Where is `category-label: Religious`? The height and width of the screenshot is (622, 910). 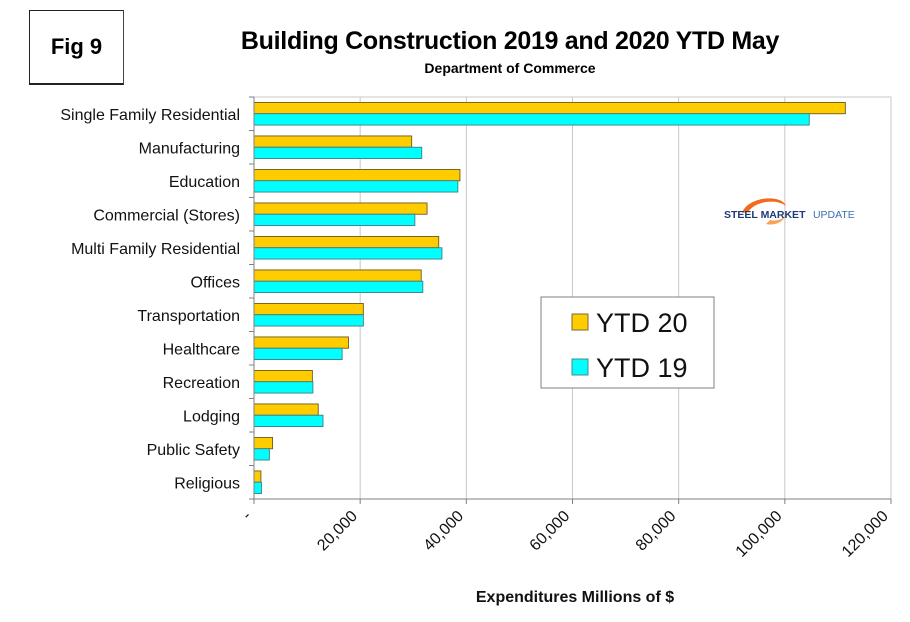
category-label: Religious is located at coordinates (207, 483).